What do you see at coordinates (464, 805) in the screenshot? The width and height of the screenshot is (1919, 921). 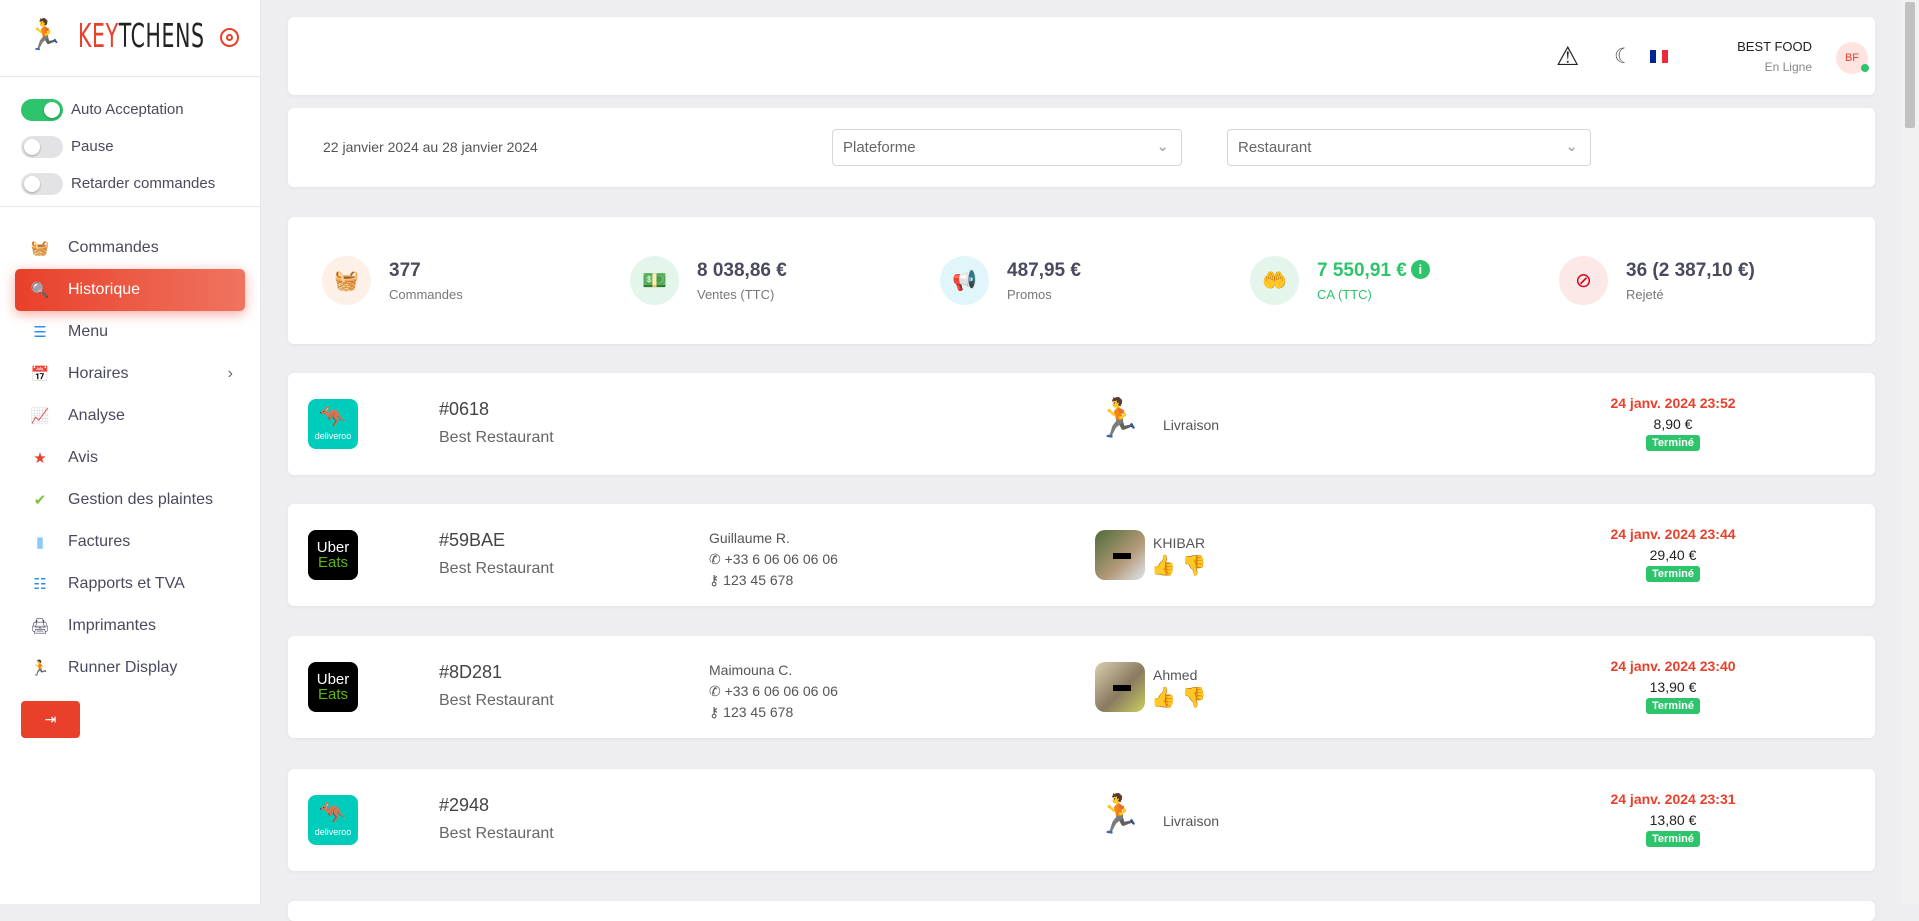 I see `order-id: #2948` at bounding box center [464, 805].